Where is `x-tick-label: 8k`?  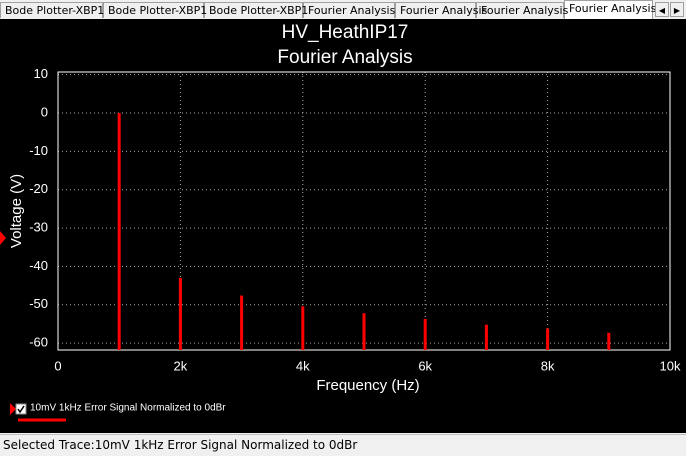 x-tick-label: 8k is located at coordinates (548, 365).